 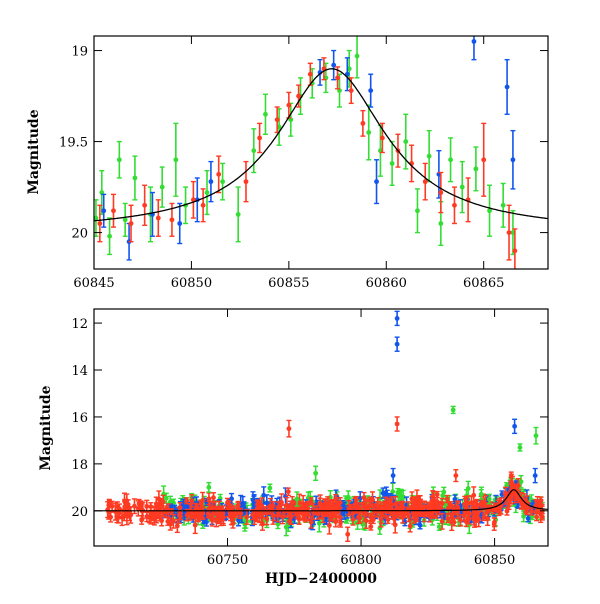 What do you see at coordinates (502, 494) in the screenshot?
I see `bottom-point-blue` at bounding box center [502, 494].